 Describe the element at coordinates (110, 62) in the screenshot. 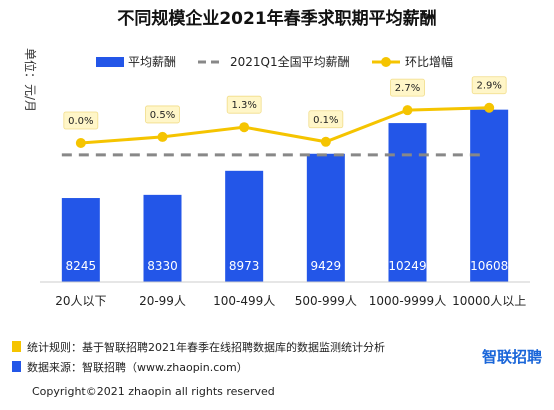

I see `legend-swatch-bar` at that location.